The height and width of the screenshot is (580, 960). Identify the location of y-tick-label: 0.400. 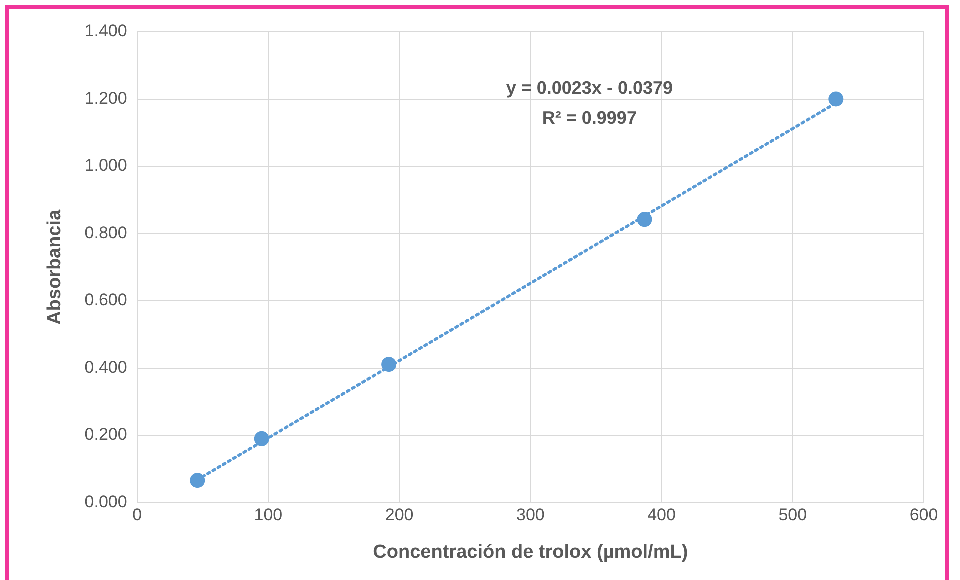
(106, 367).